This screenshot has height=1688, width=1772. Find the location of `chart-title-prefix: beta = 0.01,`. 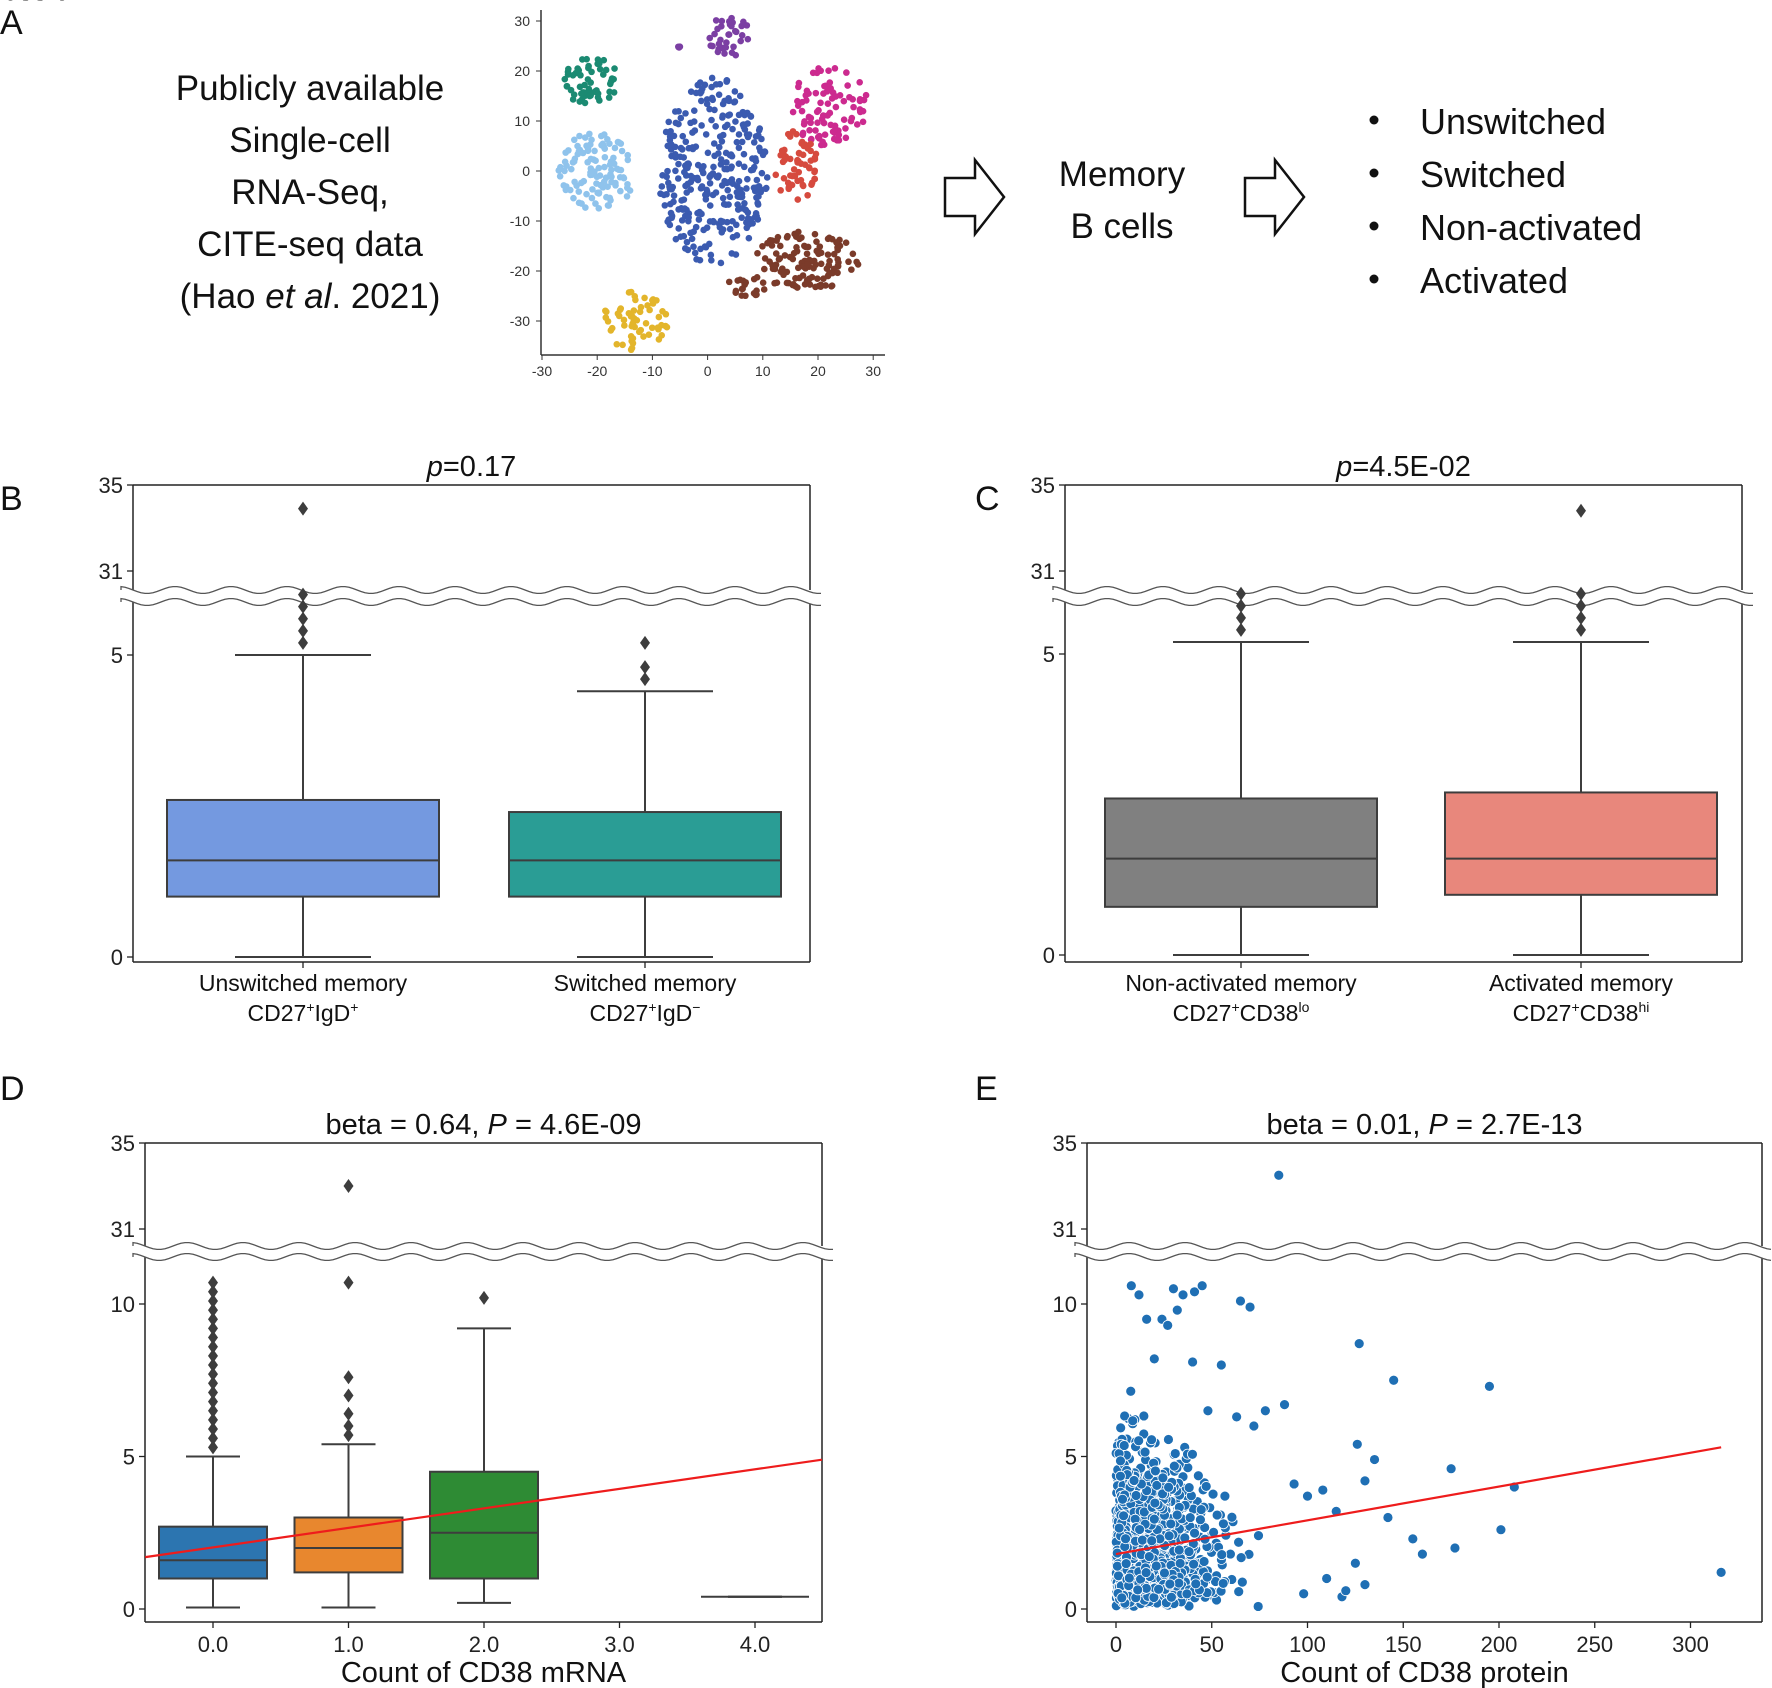

chart-title-prefix: beta = 0.01, is located at coordinates (1347, 1125).